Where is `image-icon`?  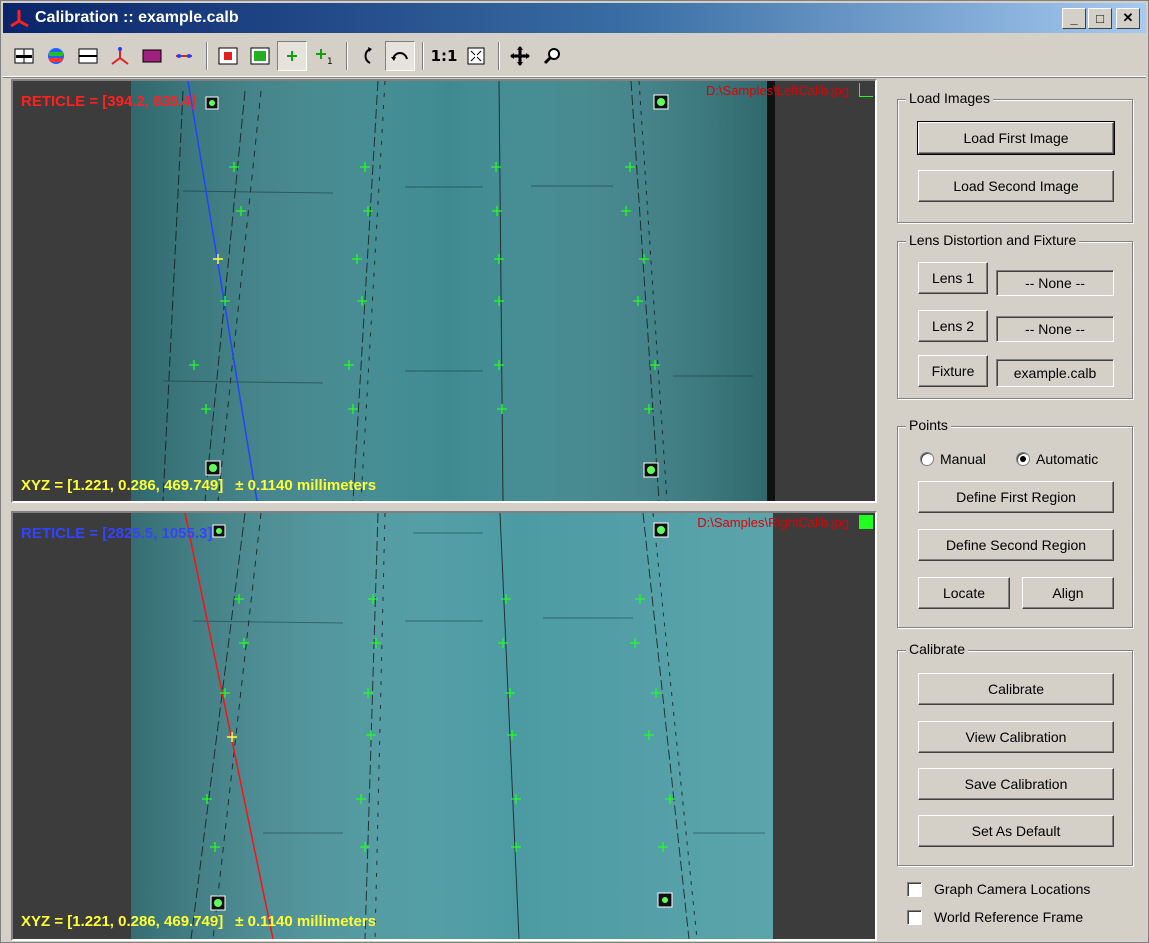
image-icon is located at coordinates (152, 55).